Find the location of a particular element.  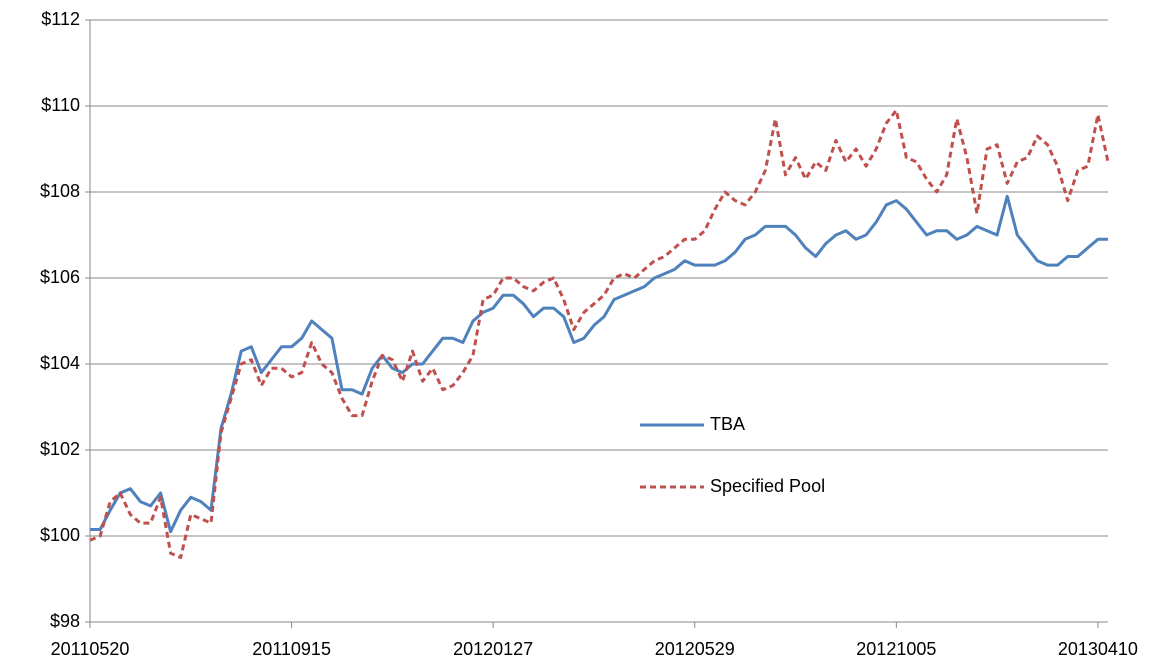

y-tick-label: $110 is located at coordinates (60, 105).